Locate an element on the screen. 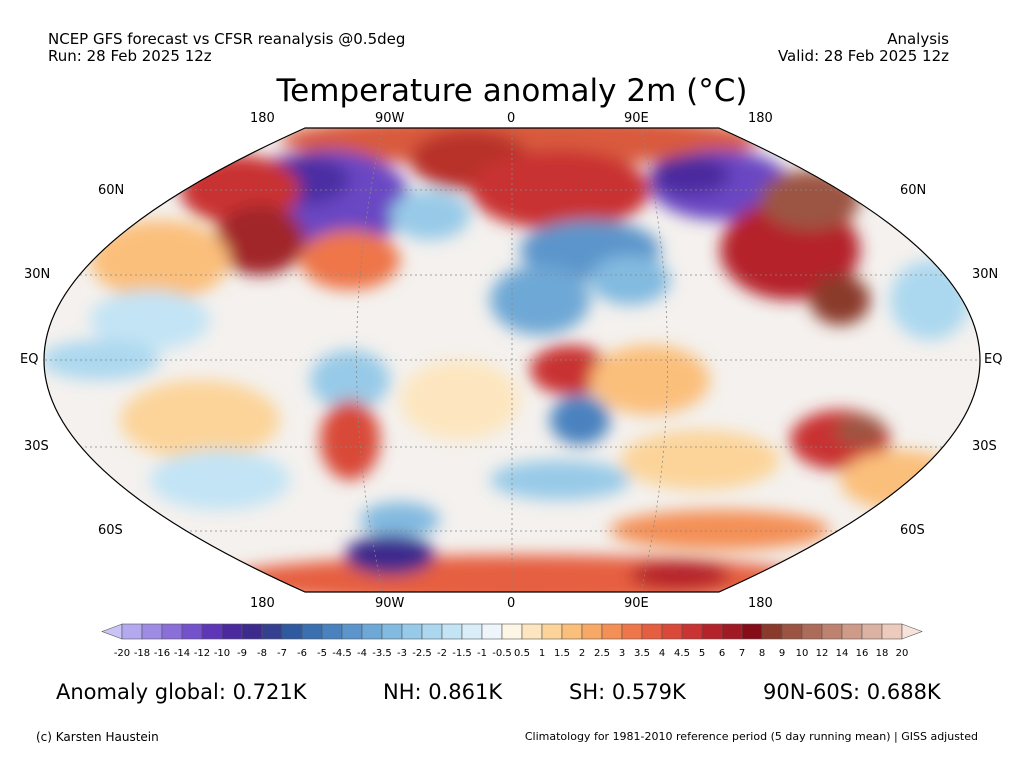 The height and width of the screenshot is (768, 1024). lon-label-bottom: 0 is located at coordinates (511, 603).